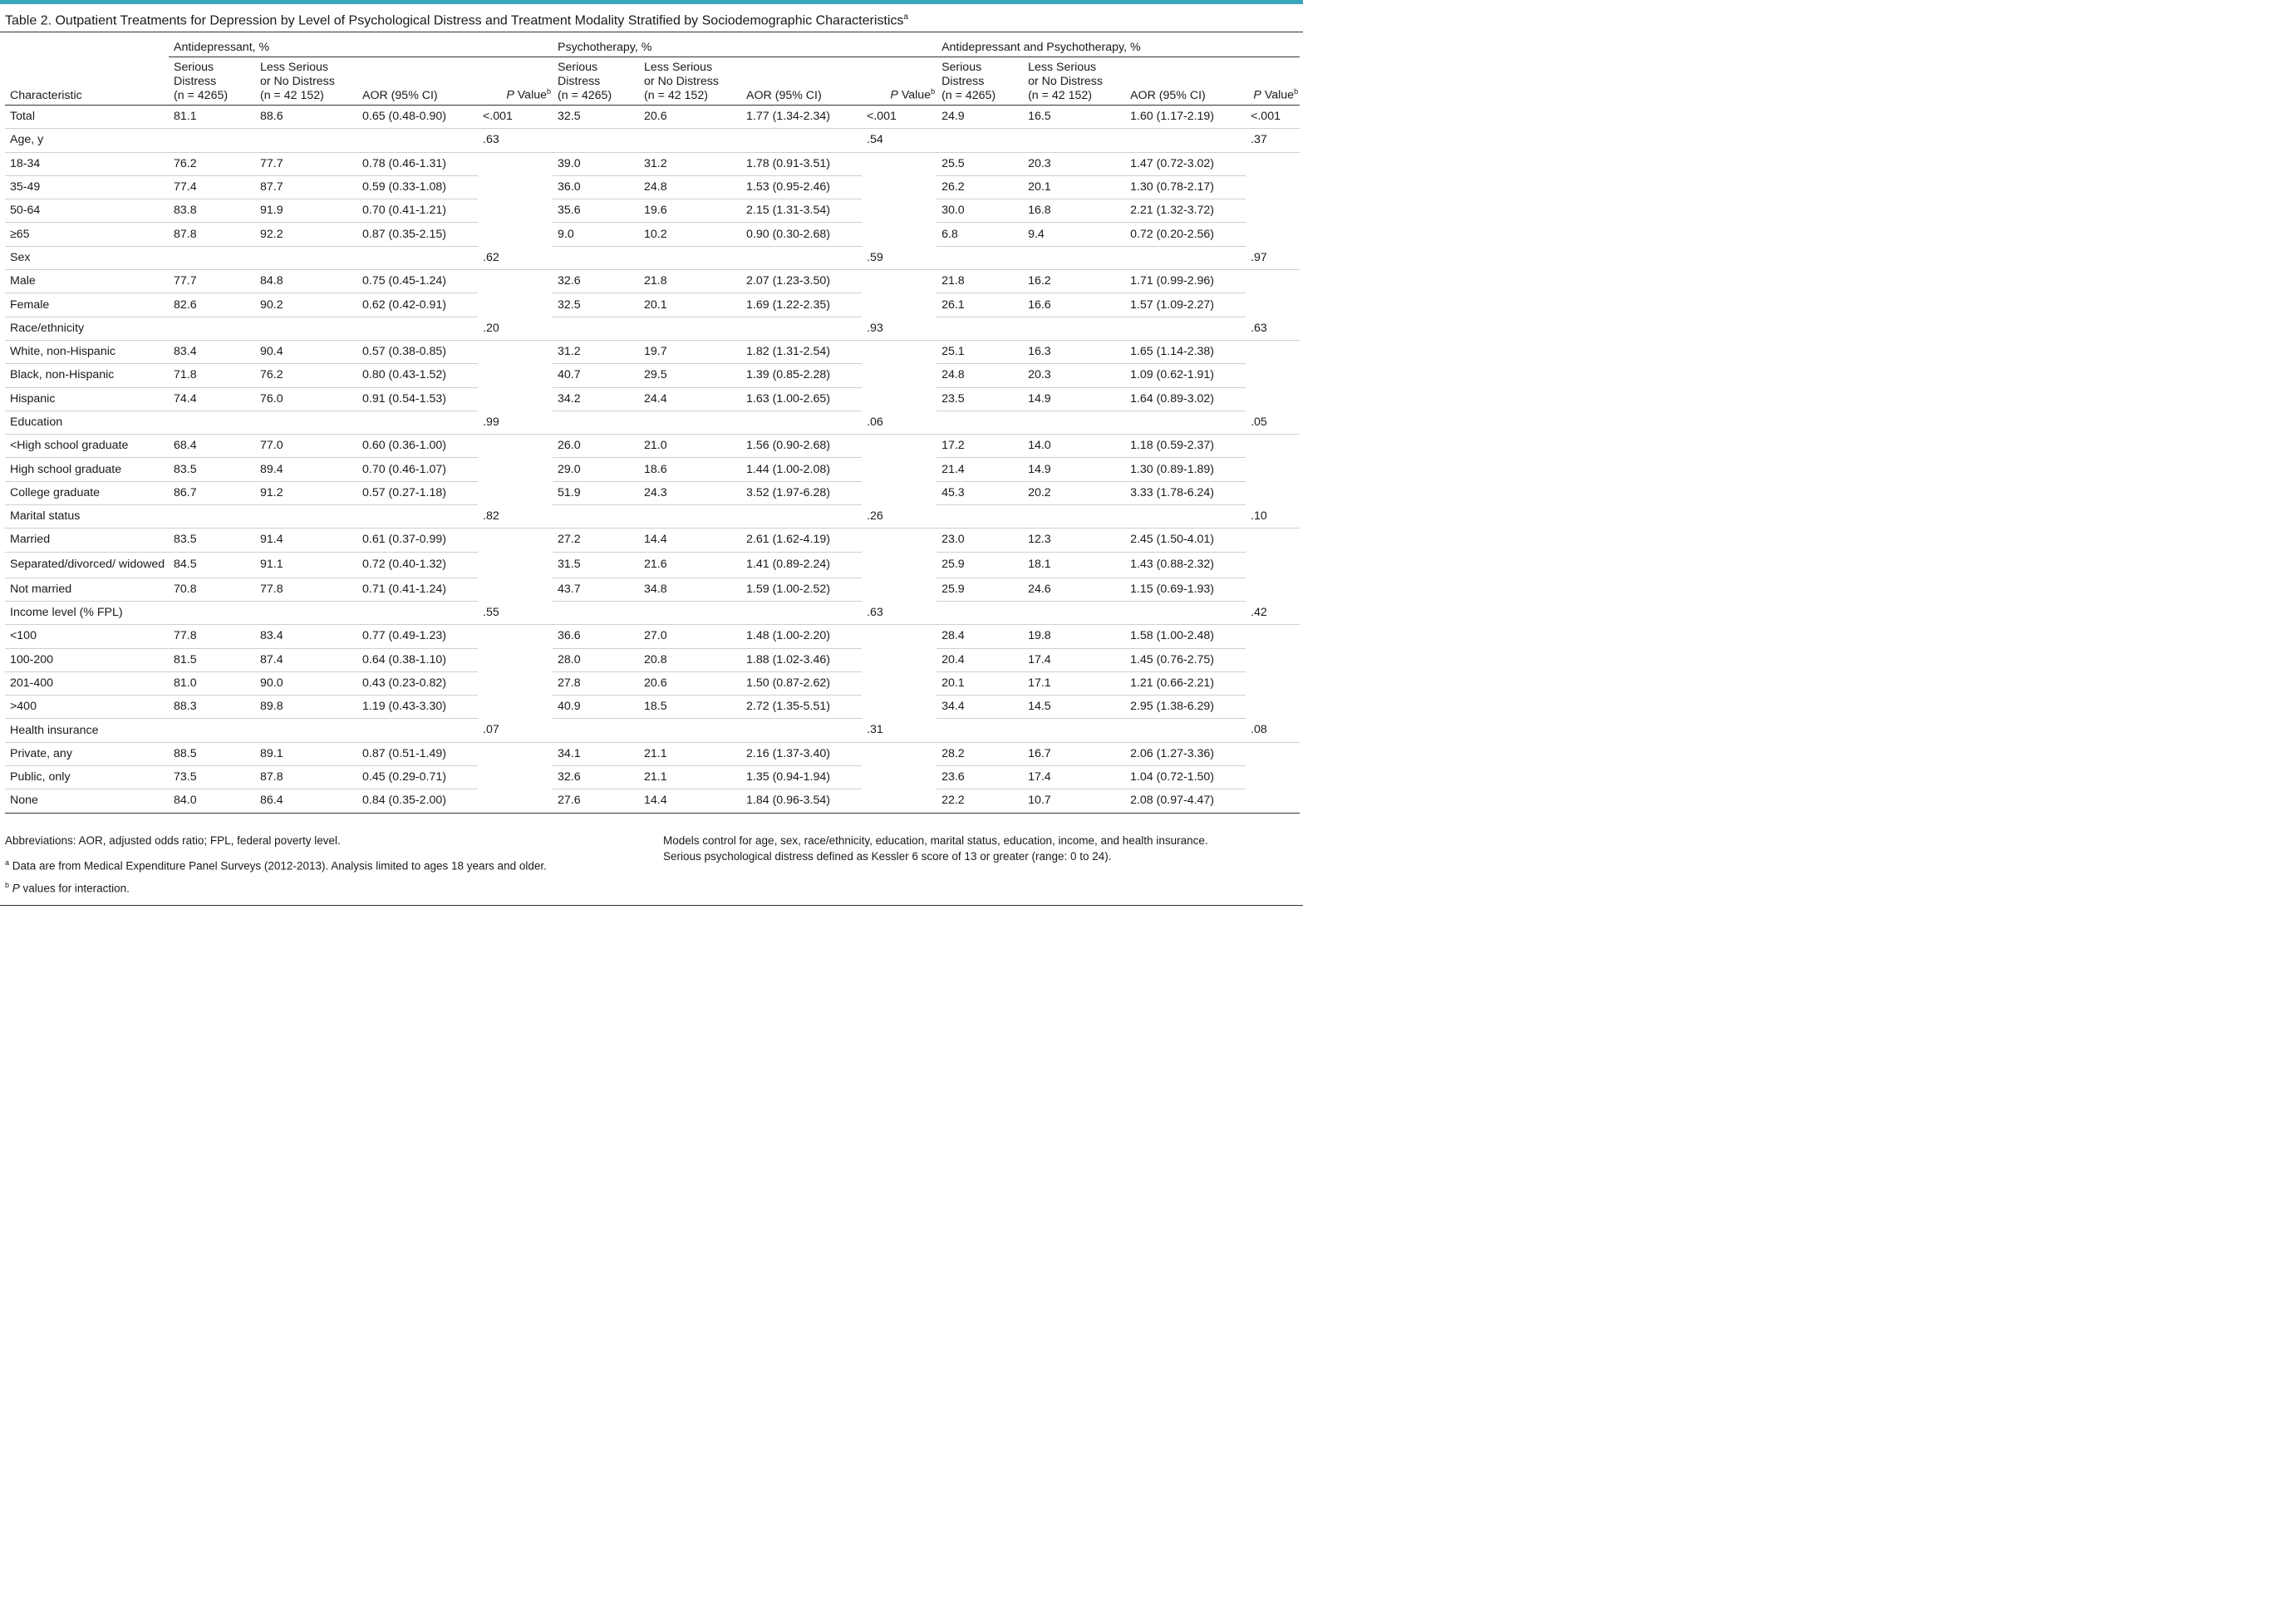 This screenshot has height=1603, width=2296. What do you see at coordinates (980, 352) in the screenshot?
I see `table-cell: 25.1` at bounding box center [980, 352].